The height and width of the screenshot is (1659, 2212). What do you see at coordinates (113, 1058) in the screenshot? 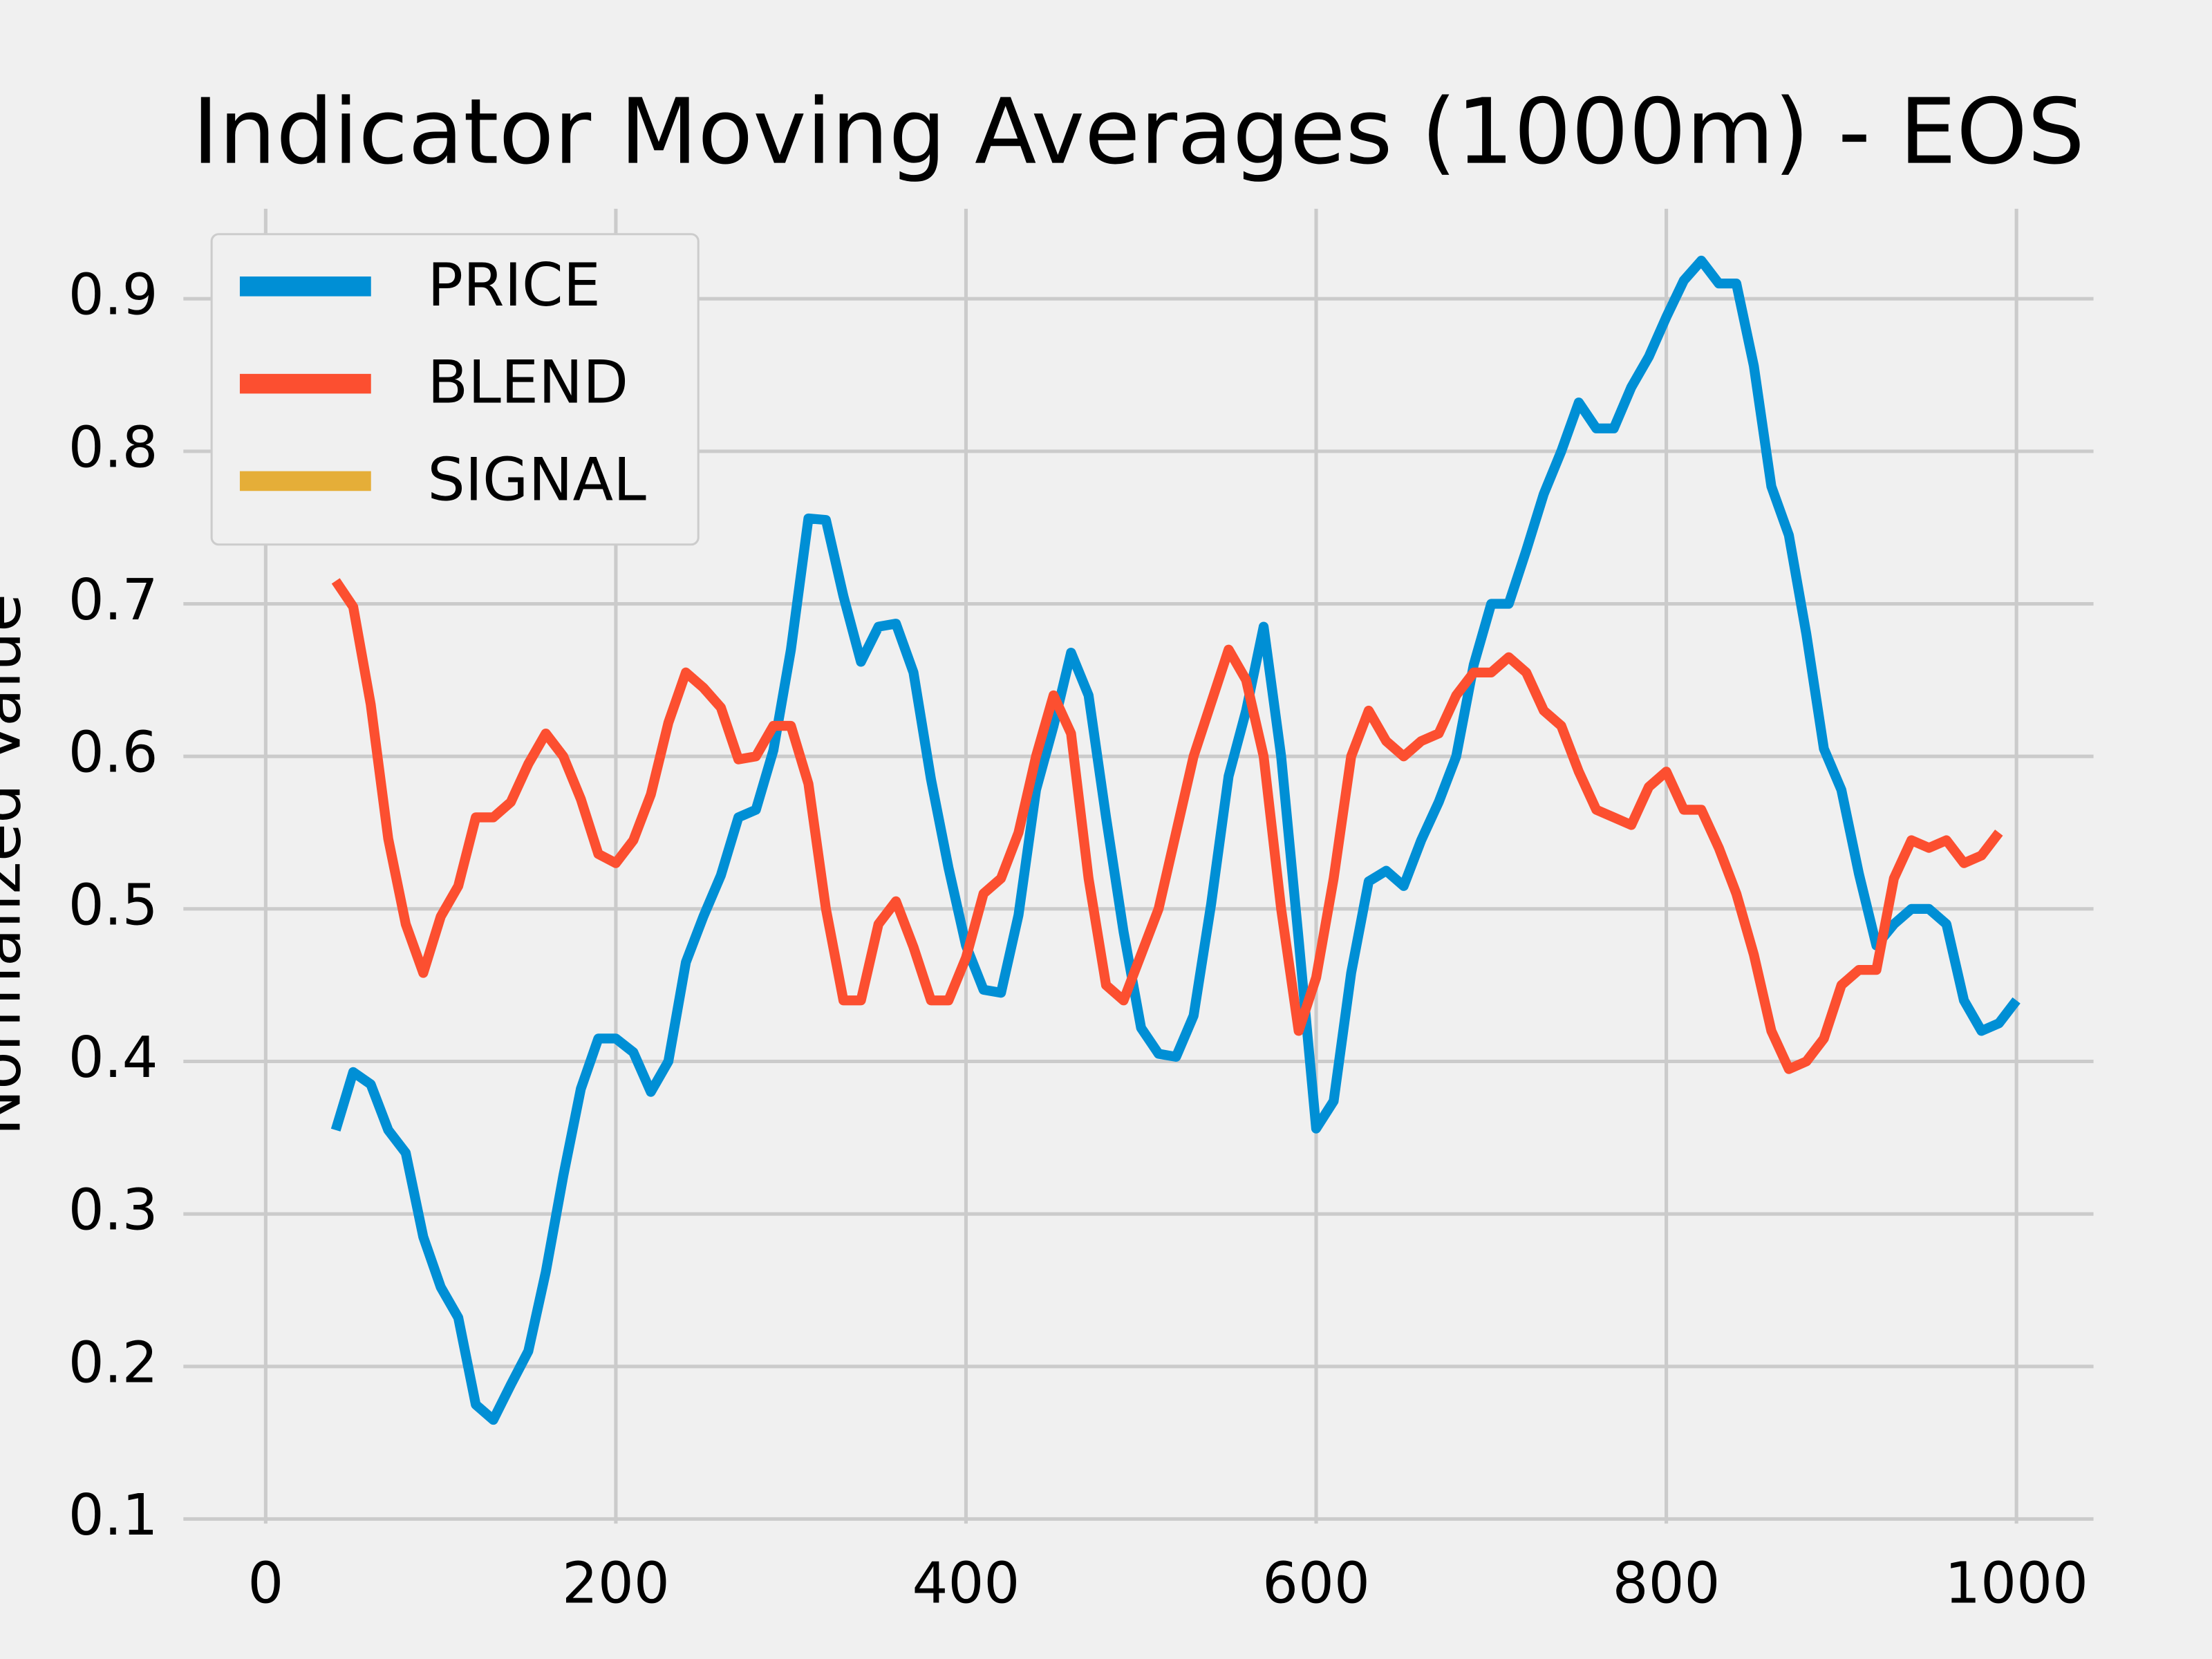
I see `y-tick-label: 0.4` at bounding box center [113, 1058].